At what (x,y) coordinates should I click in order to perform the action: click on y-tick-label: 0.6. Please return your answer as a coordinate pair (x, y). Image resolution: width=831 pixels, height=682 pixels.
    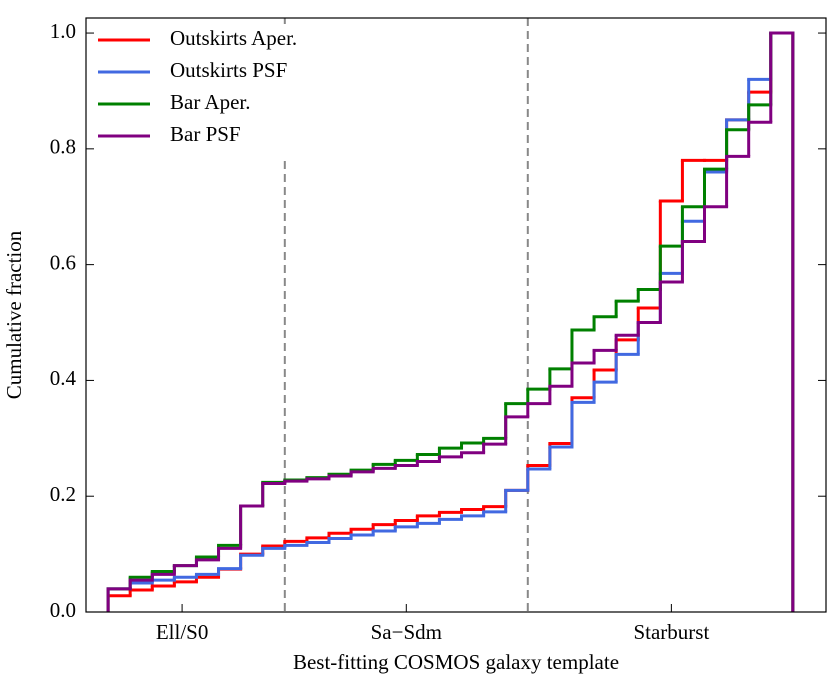
    Looking at the image, I should click on (63, 262).